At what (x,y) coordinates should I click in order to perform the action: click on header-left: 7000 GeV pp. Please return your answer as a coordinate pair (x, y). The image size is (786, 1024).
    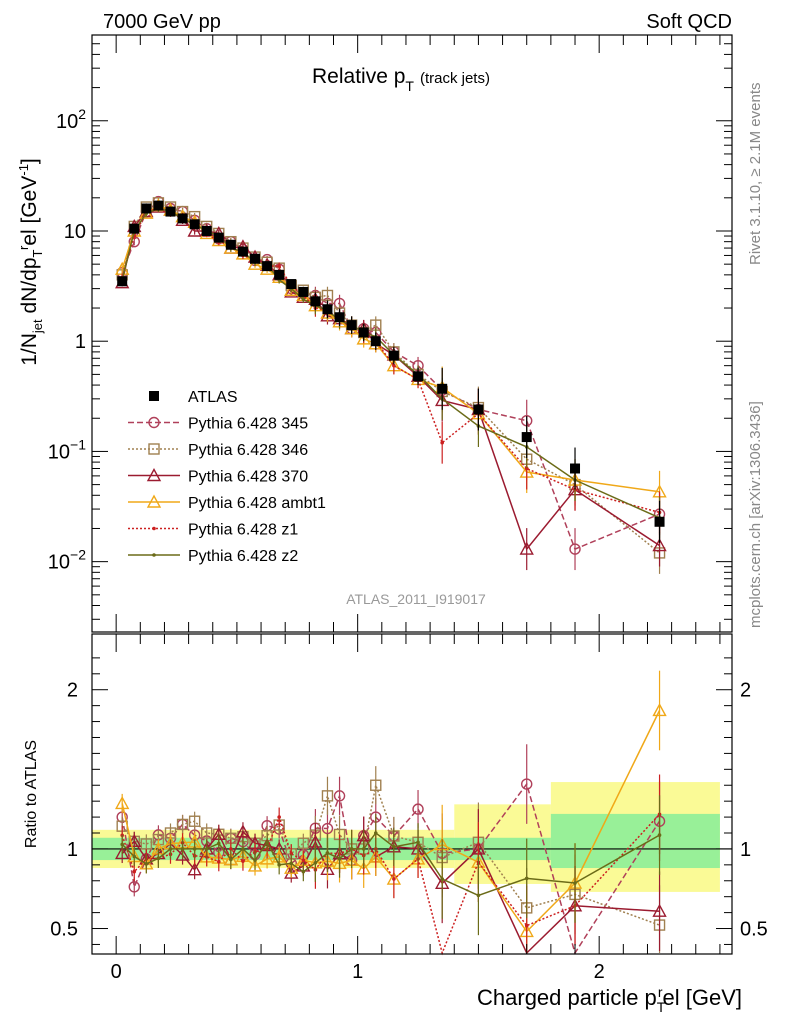
    Looking at the image, I should click on (162, 22).